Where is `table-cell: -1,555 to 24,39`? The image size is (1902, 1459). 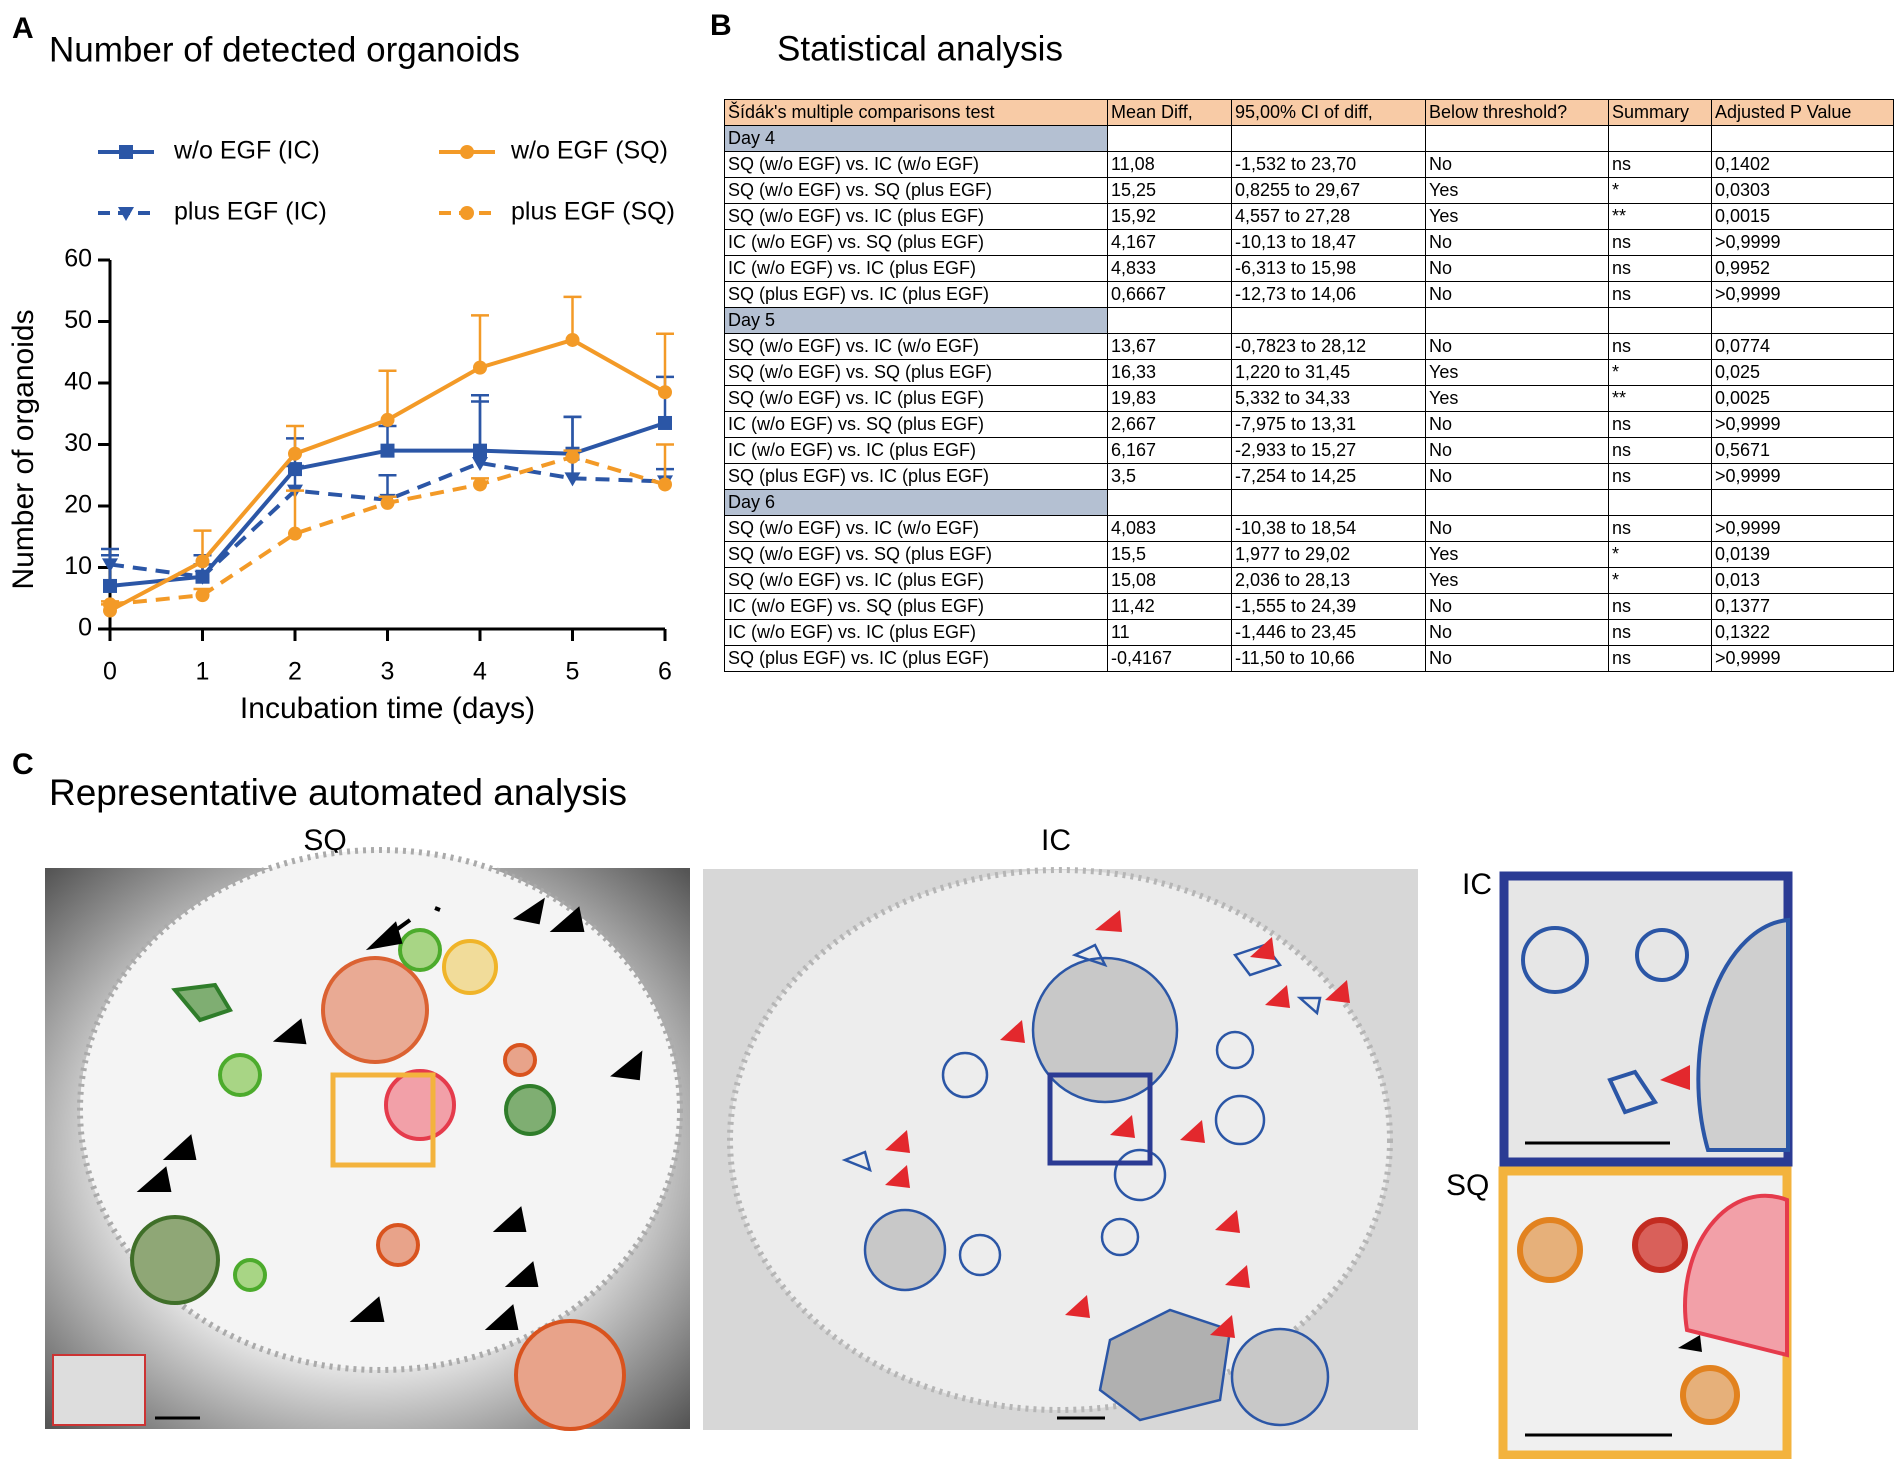
table-cell: -1,555 to 24,39 is located at coordinates (1328, 606).